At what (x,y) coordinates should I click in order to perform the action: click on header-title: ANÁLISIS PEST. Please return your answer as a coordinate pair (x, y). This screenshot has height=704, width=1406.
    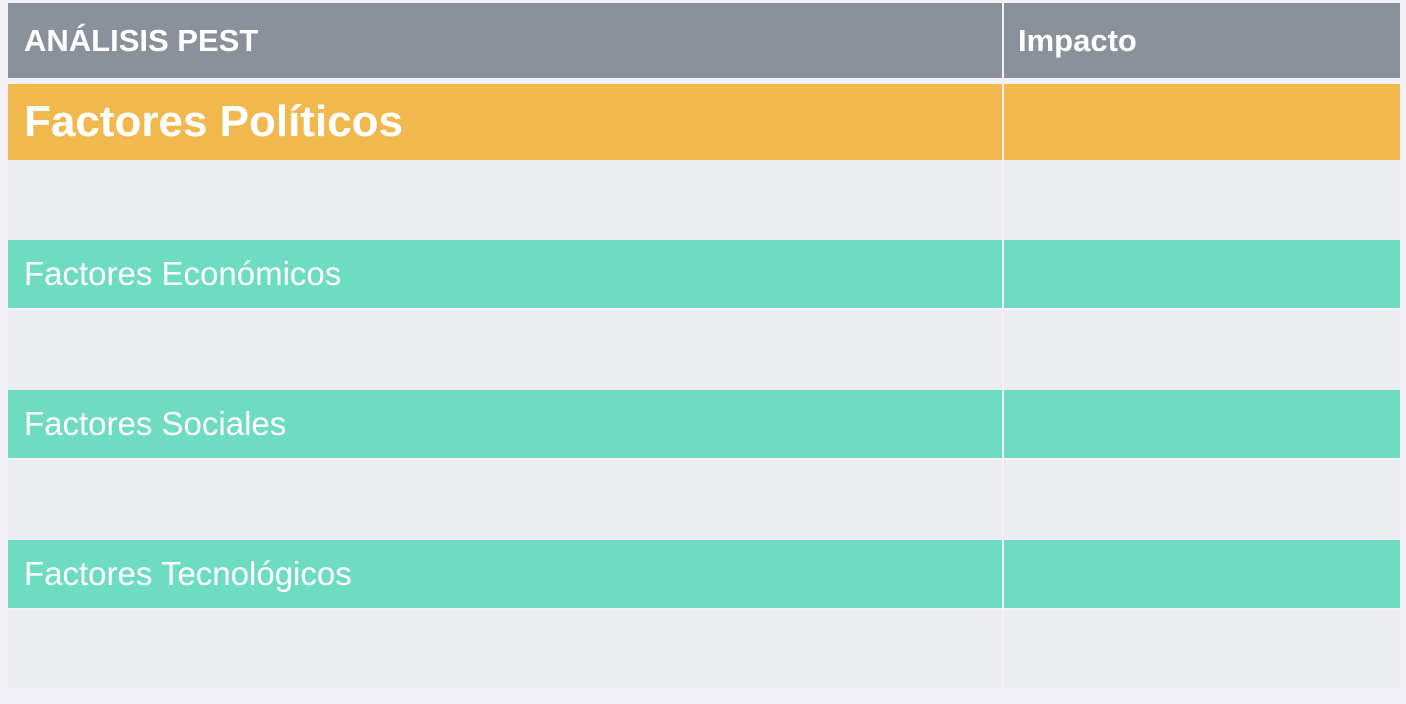
    Looking at the image, I should click on (141, 40).